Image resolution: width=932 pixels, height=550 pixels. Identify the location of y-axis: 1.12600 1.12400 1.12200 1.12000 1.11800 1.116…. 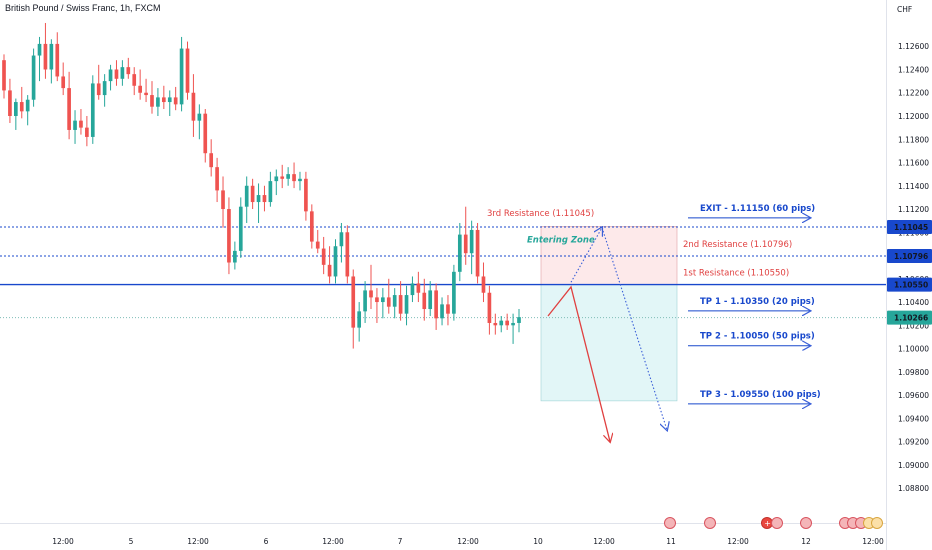
(913, 267).